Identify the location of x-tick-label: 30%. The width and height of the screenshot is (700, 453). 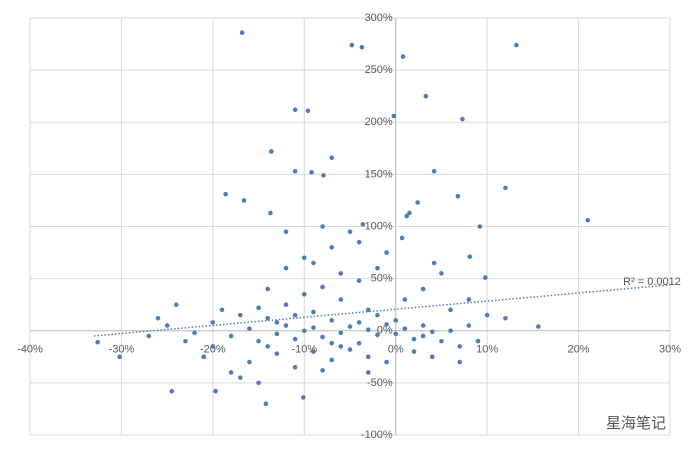
(670, 350).